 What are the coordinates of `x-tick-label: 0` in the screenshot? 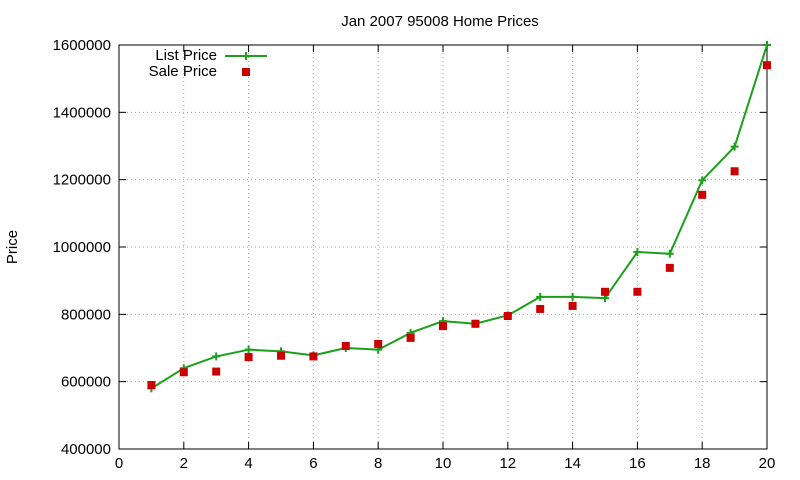 It's located at (119, 463).